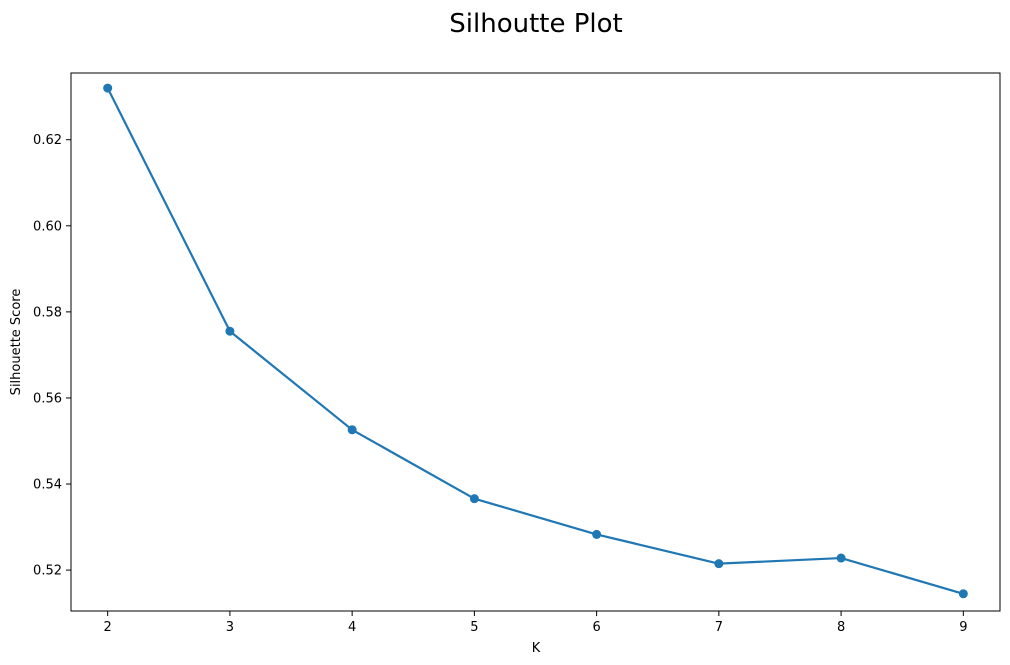 This screenshot has height=665, width=1010. I want to click on y-tick-label: 0.56, so click(47, 398).